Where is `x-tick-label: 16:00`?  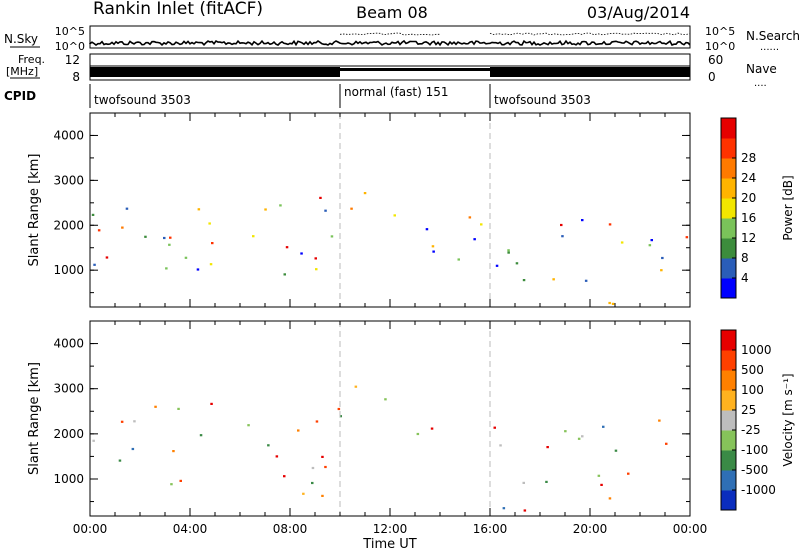 x-tick-label: 16:00 is located at coordinates (490, 529).